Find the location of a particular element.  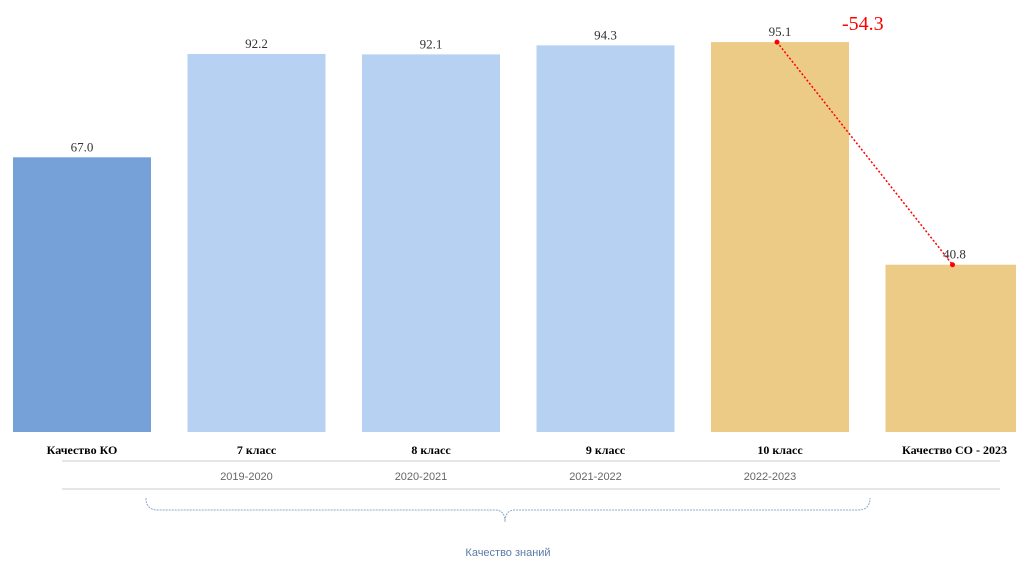

change-value-label: -54.3 is located at coordinates (863, 24).